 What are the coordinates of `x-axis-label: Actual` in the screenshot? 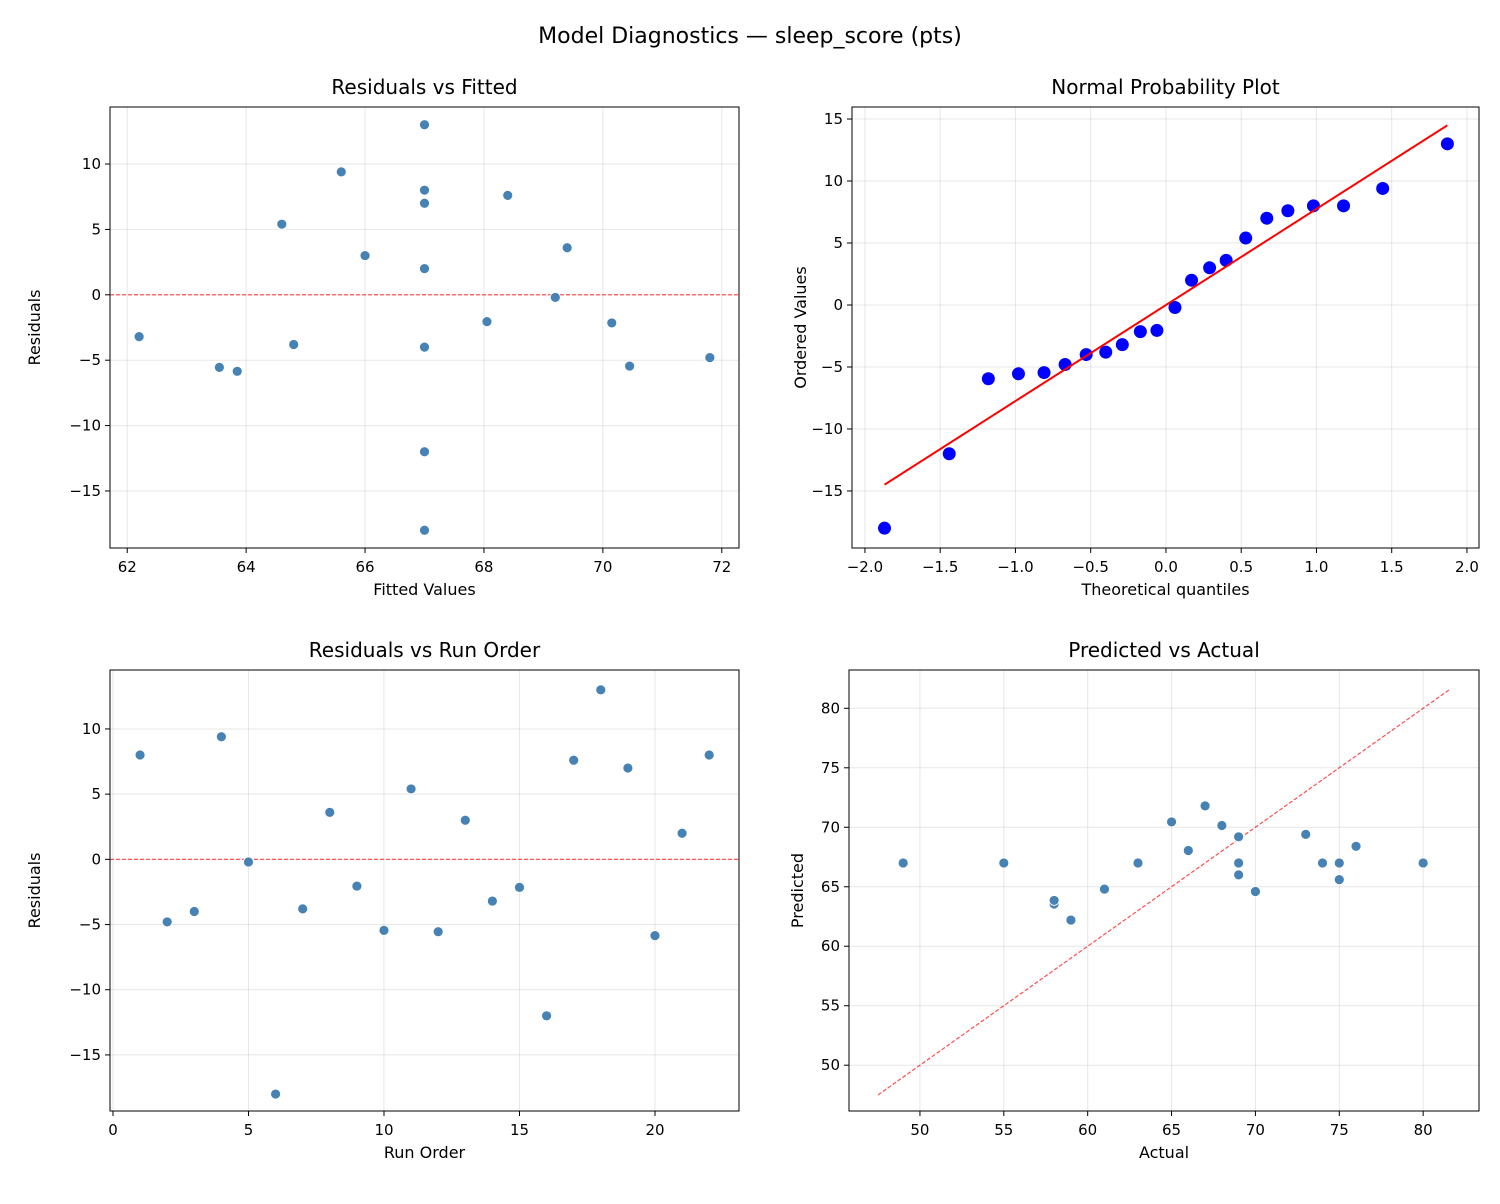 It's located at (1164, 1152).